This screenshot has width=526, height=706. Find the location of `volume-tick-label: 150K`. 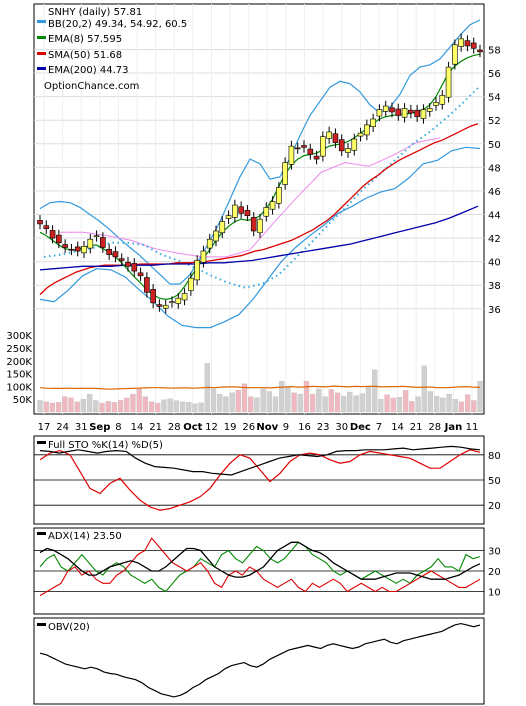

volume-tick-label: 150K is located at coordinates (19, 375).